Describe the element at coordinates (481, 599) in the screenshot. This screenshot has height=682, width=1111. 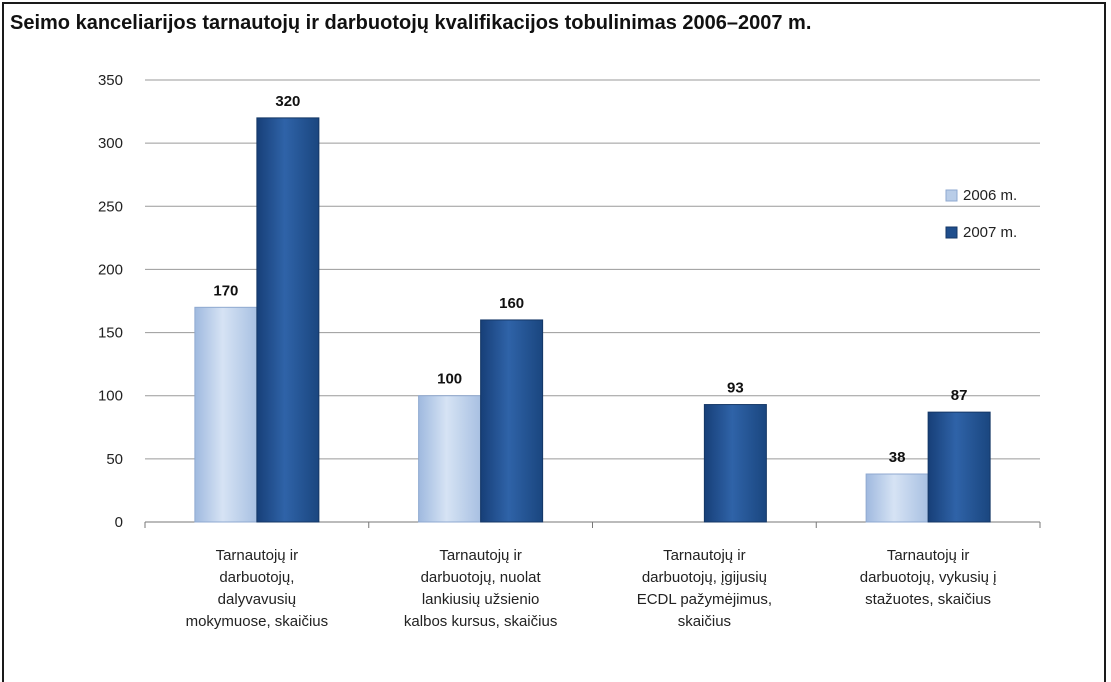
I see `x-category-label: lankiusių užsienio` at that location.